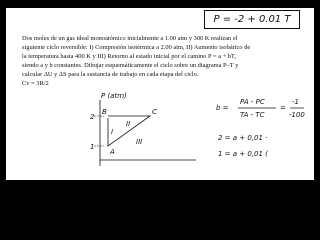  Describe the element at coordinates (297, 115) in the screenshot. I see `note: -100` at that location.